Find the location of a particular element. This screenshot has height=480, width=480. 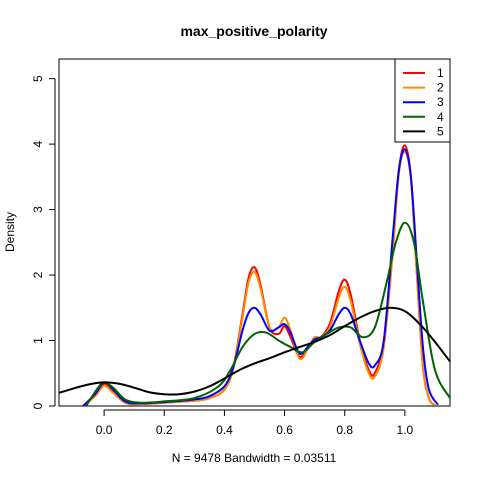

y-tick-label: 4 is located at coordinates (38, 143).